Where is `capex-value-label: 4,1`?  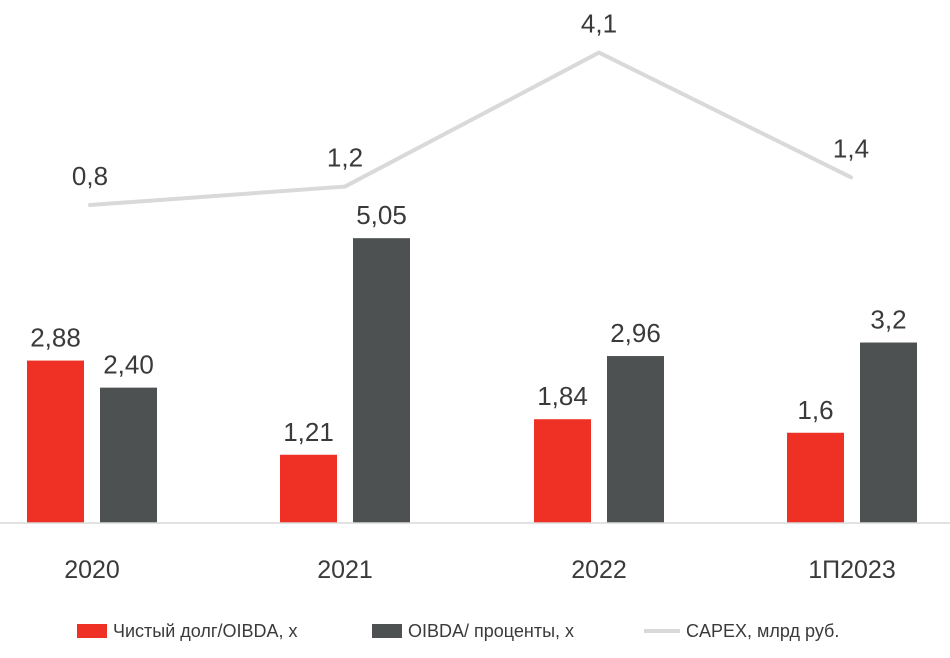
capex-value-label: 4,1 is located at coordinates (599, 24).